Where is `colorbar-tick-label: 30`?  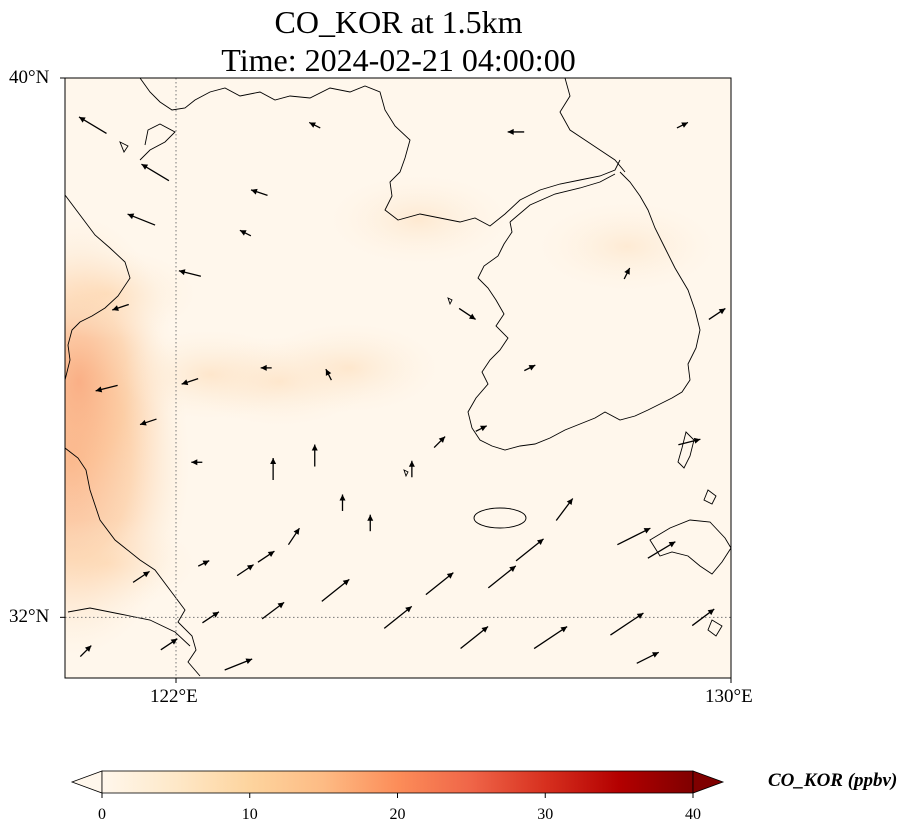 colorbar-tick-label: 30 is located at coordinates (545, 814).